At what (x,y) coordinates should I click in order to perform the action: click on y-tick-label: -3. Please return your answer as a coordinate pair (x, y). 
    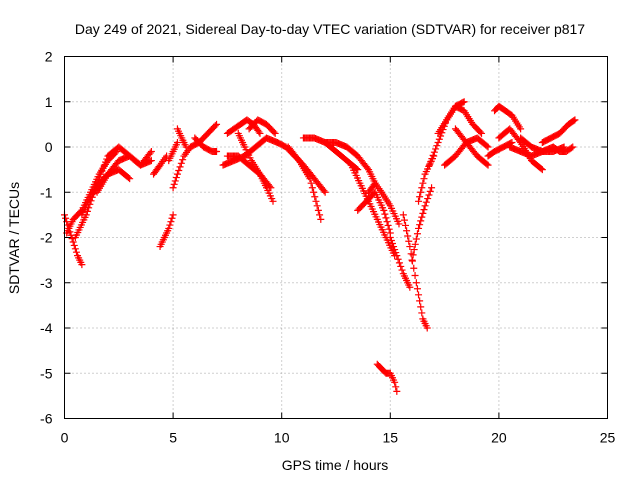
    Looking at the image, I should click on (46, 283).